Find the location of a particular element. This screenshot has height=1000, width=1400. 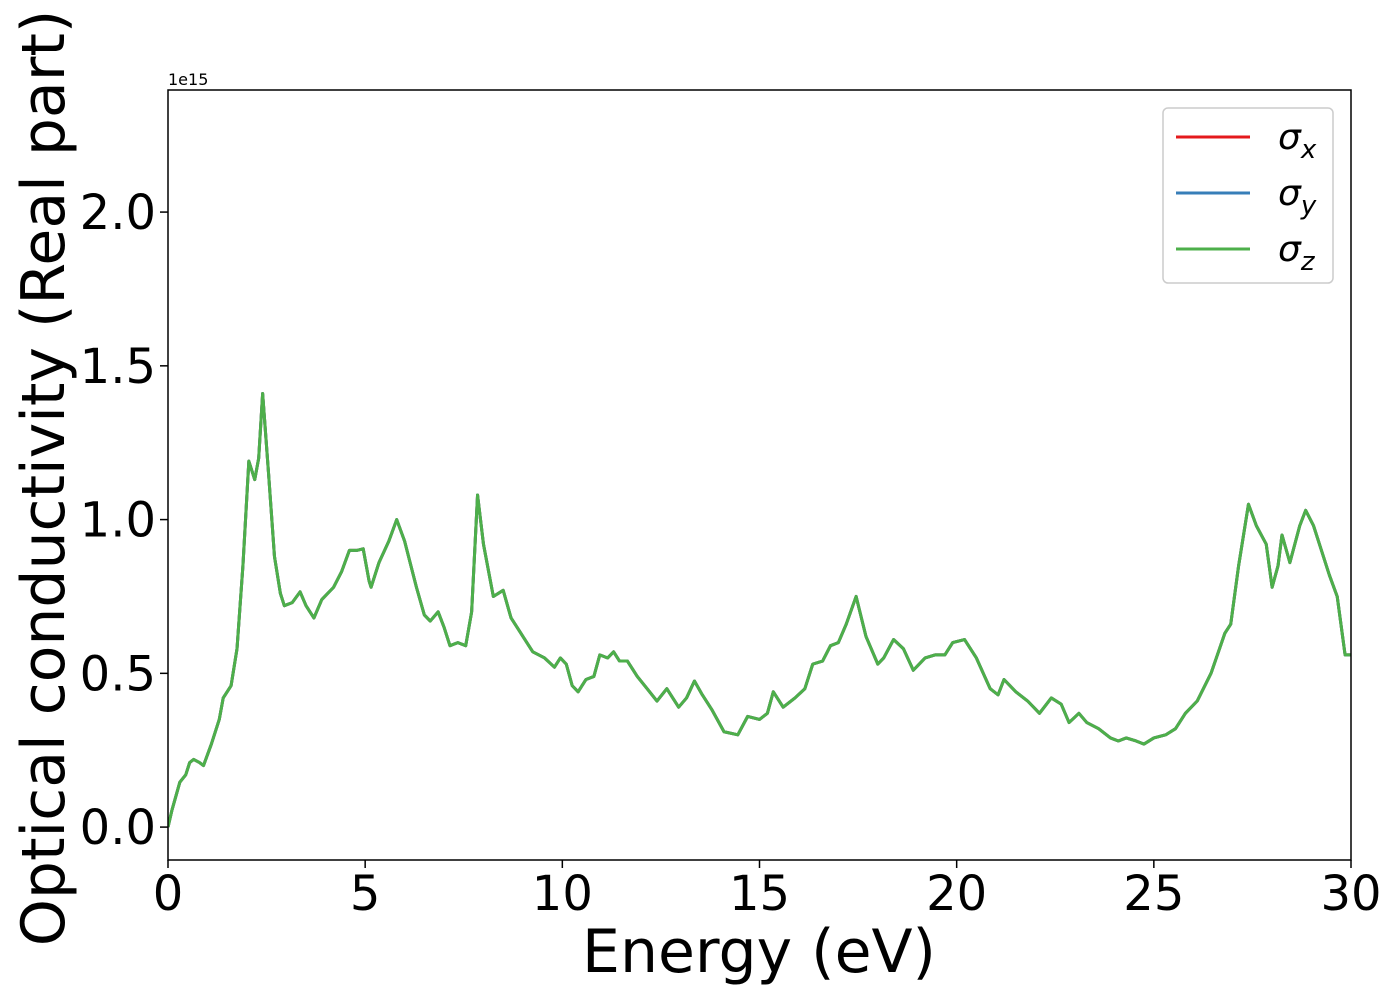

x-tick-label: 5 is located at coordinates (365, 894).